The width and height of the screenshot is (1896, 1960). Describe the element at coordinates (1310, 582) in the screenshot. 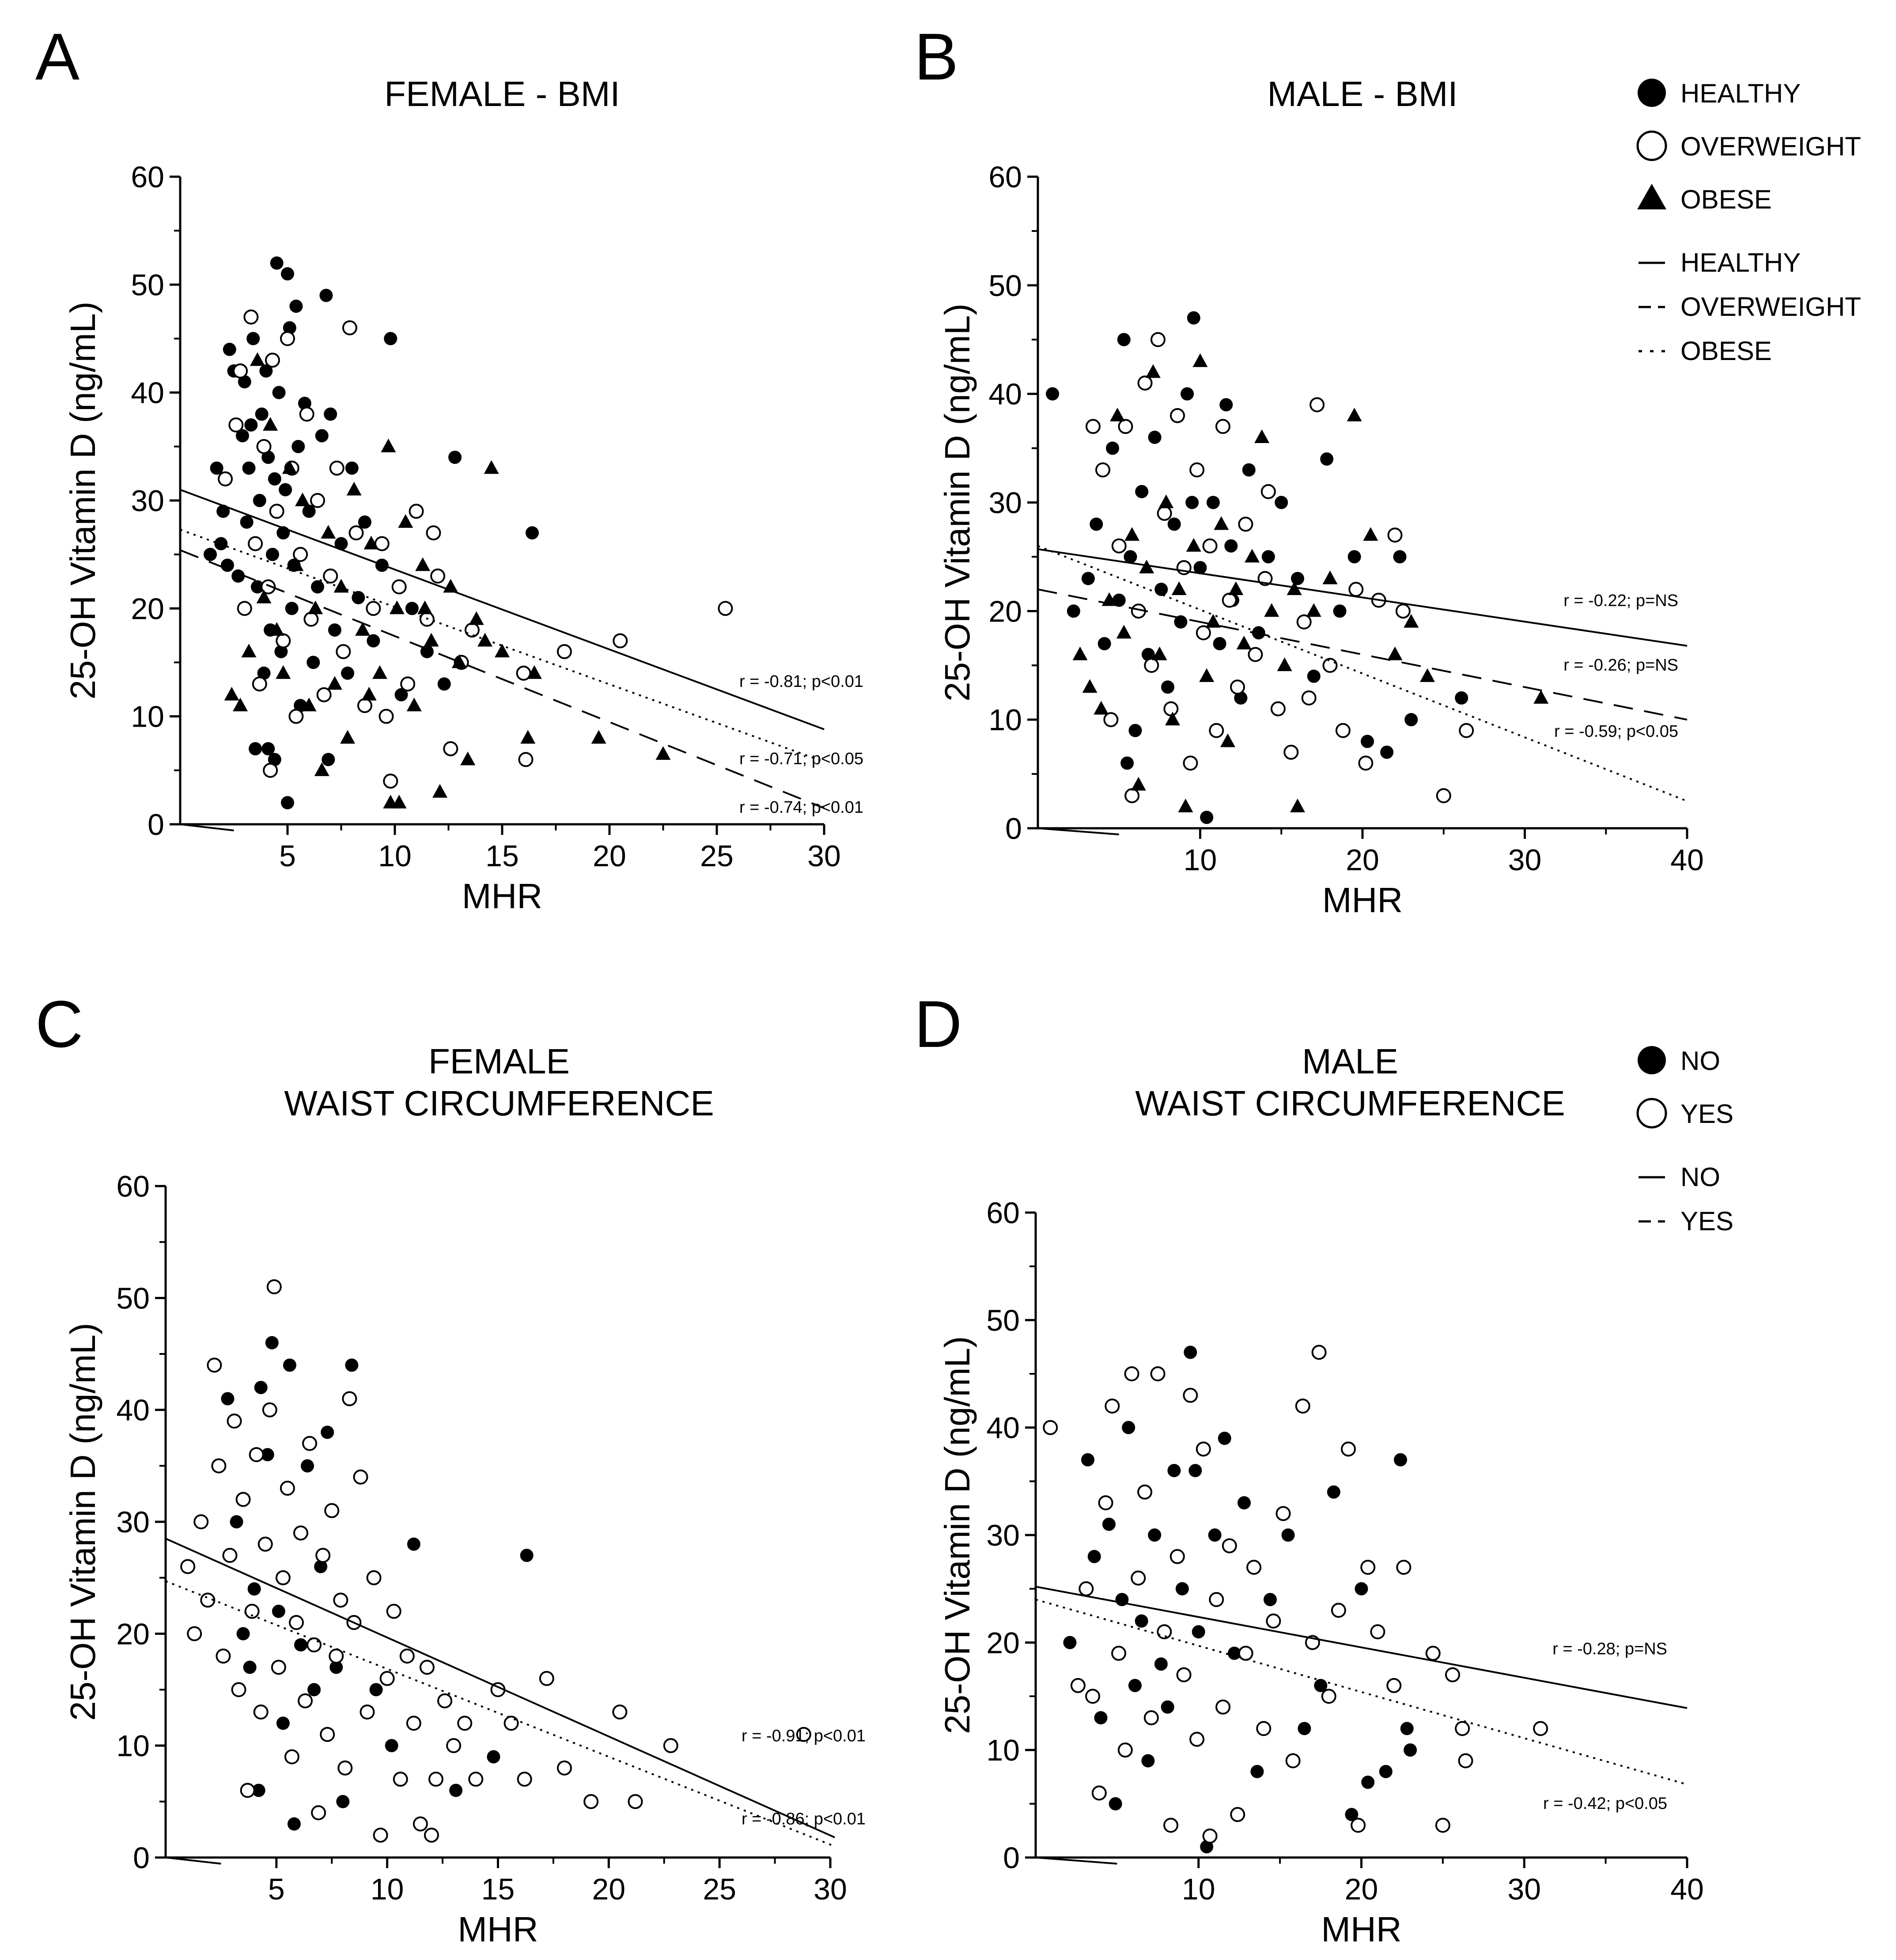

I see `series-obese` at that location.